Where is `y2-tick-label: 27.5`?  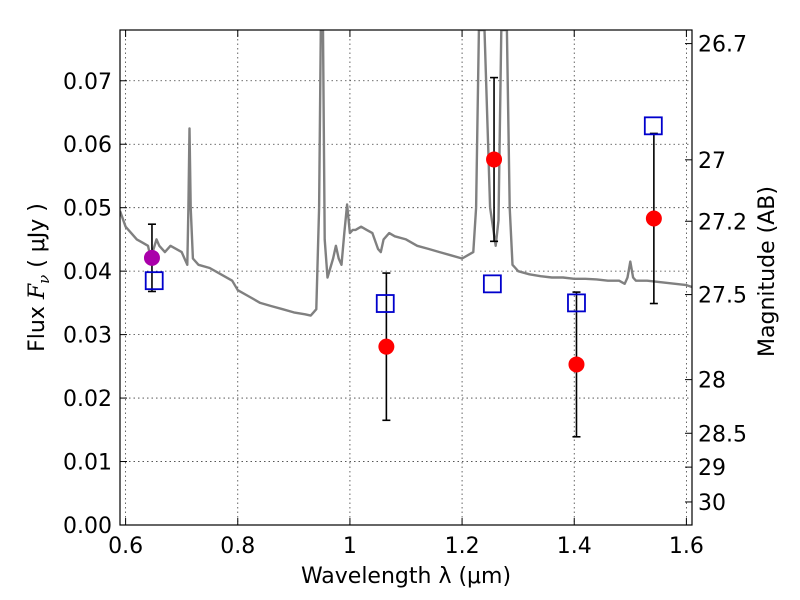 y2-tick-label: 27.5 is located at coordinates (722, 296).